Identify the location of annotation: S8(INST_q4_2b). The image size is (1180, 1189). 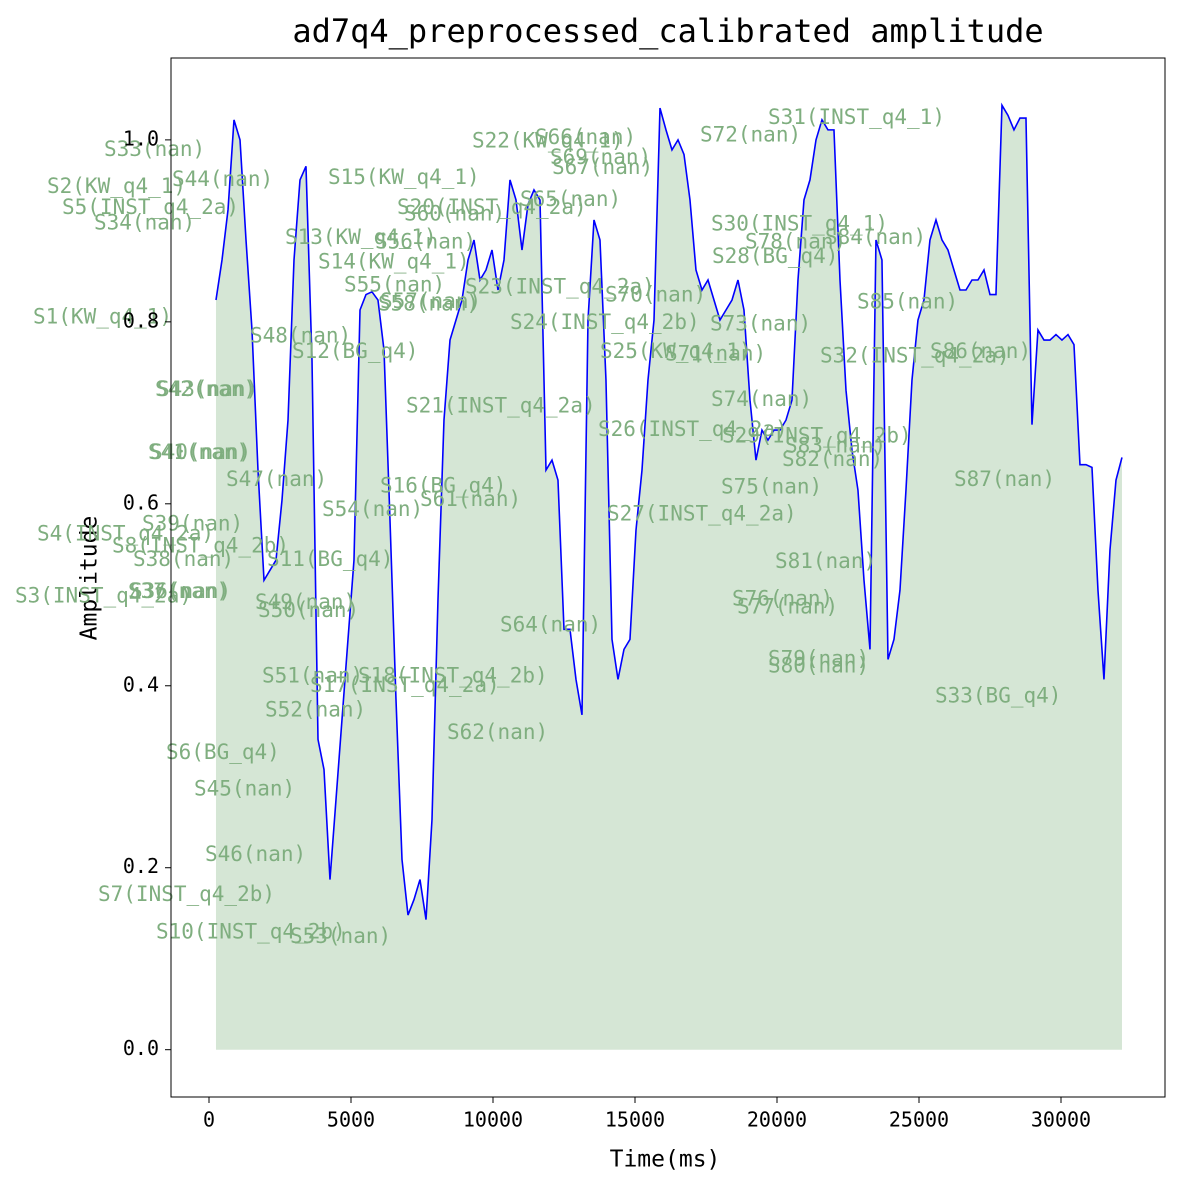
(200, 546).